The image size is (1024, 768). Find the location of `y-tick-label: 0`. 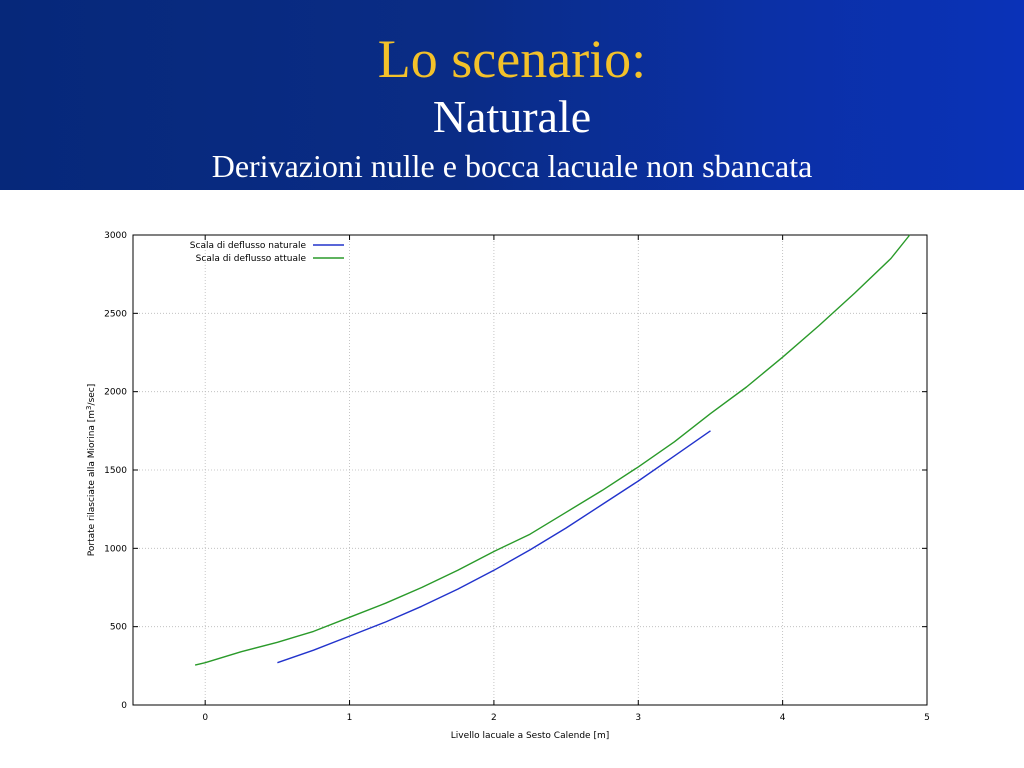

y-tick-label: 0 is located at coordinates (124, 706).